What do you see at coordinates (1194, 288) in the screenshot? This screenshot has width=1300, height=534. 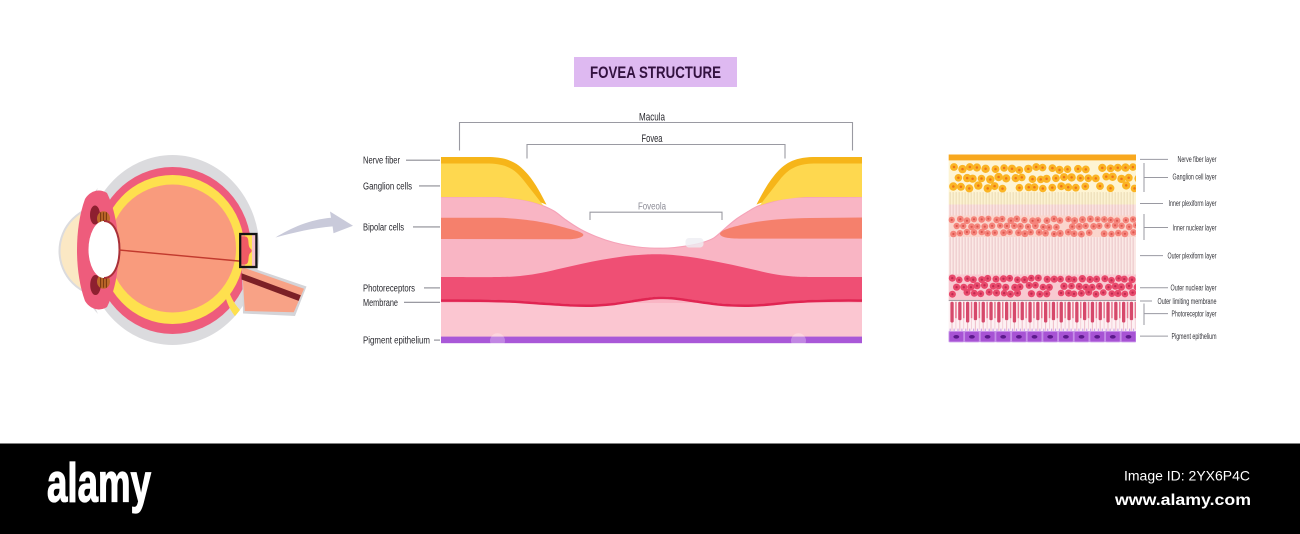 I see `svg-text: Outer nuclear layer` at bounding box center [1194, 288].